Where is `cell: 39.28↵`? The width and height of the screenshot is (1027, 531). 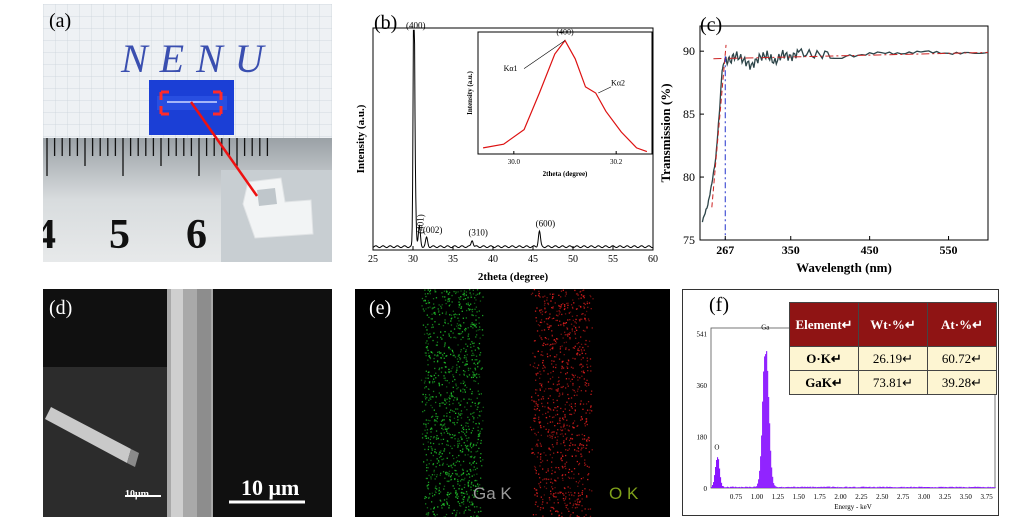 cell: 39.28↵ is located at coordinates (962, 382).